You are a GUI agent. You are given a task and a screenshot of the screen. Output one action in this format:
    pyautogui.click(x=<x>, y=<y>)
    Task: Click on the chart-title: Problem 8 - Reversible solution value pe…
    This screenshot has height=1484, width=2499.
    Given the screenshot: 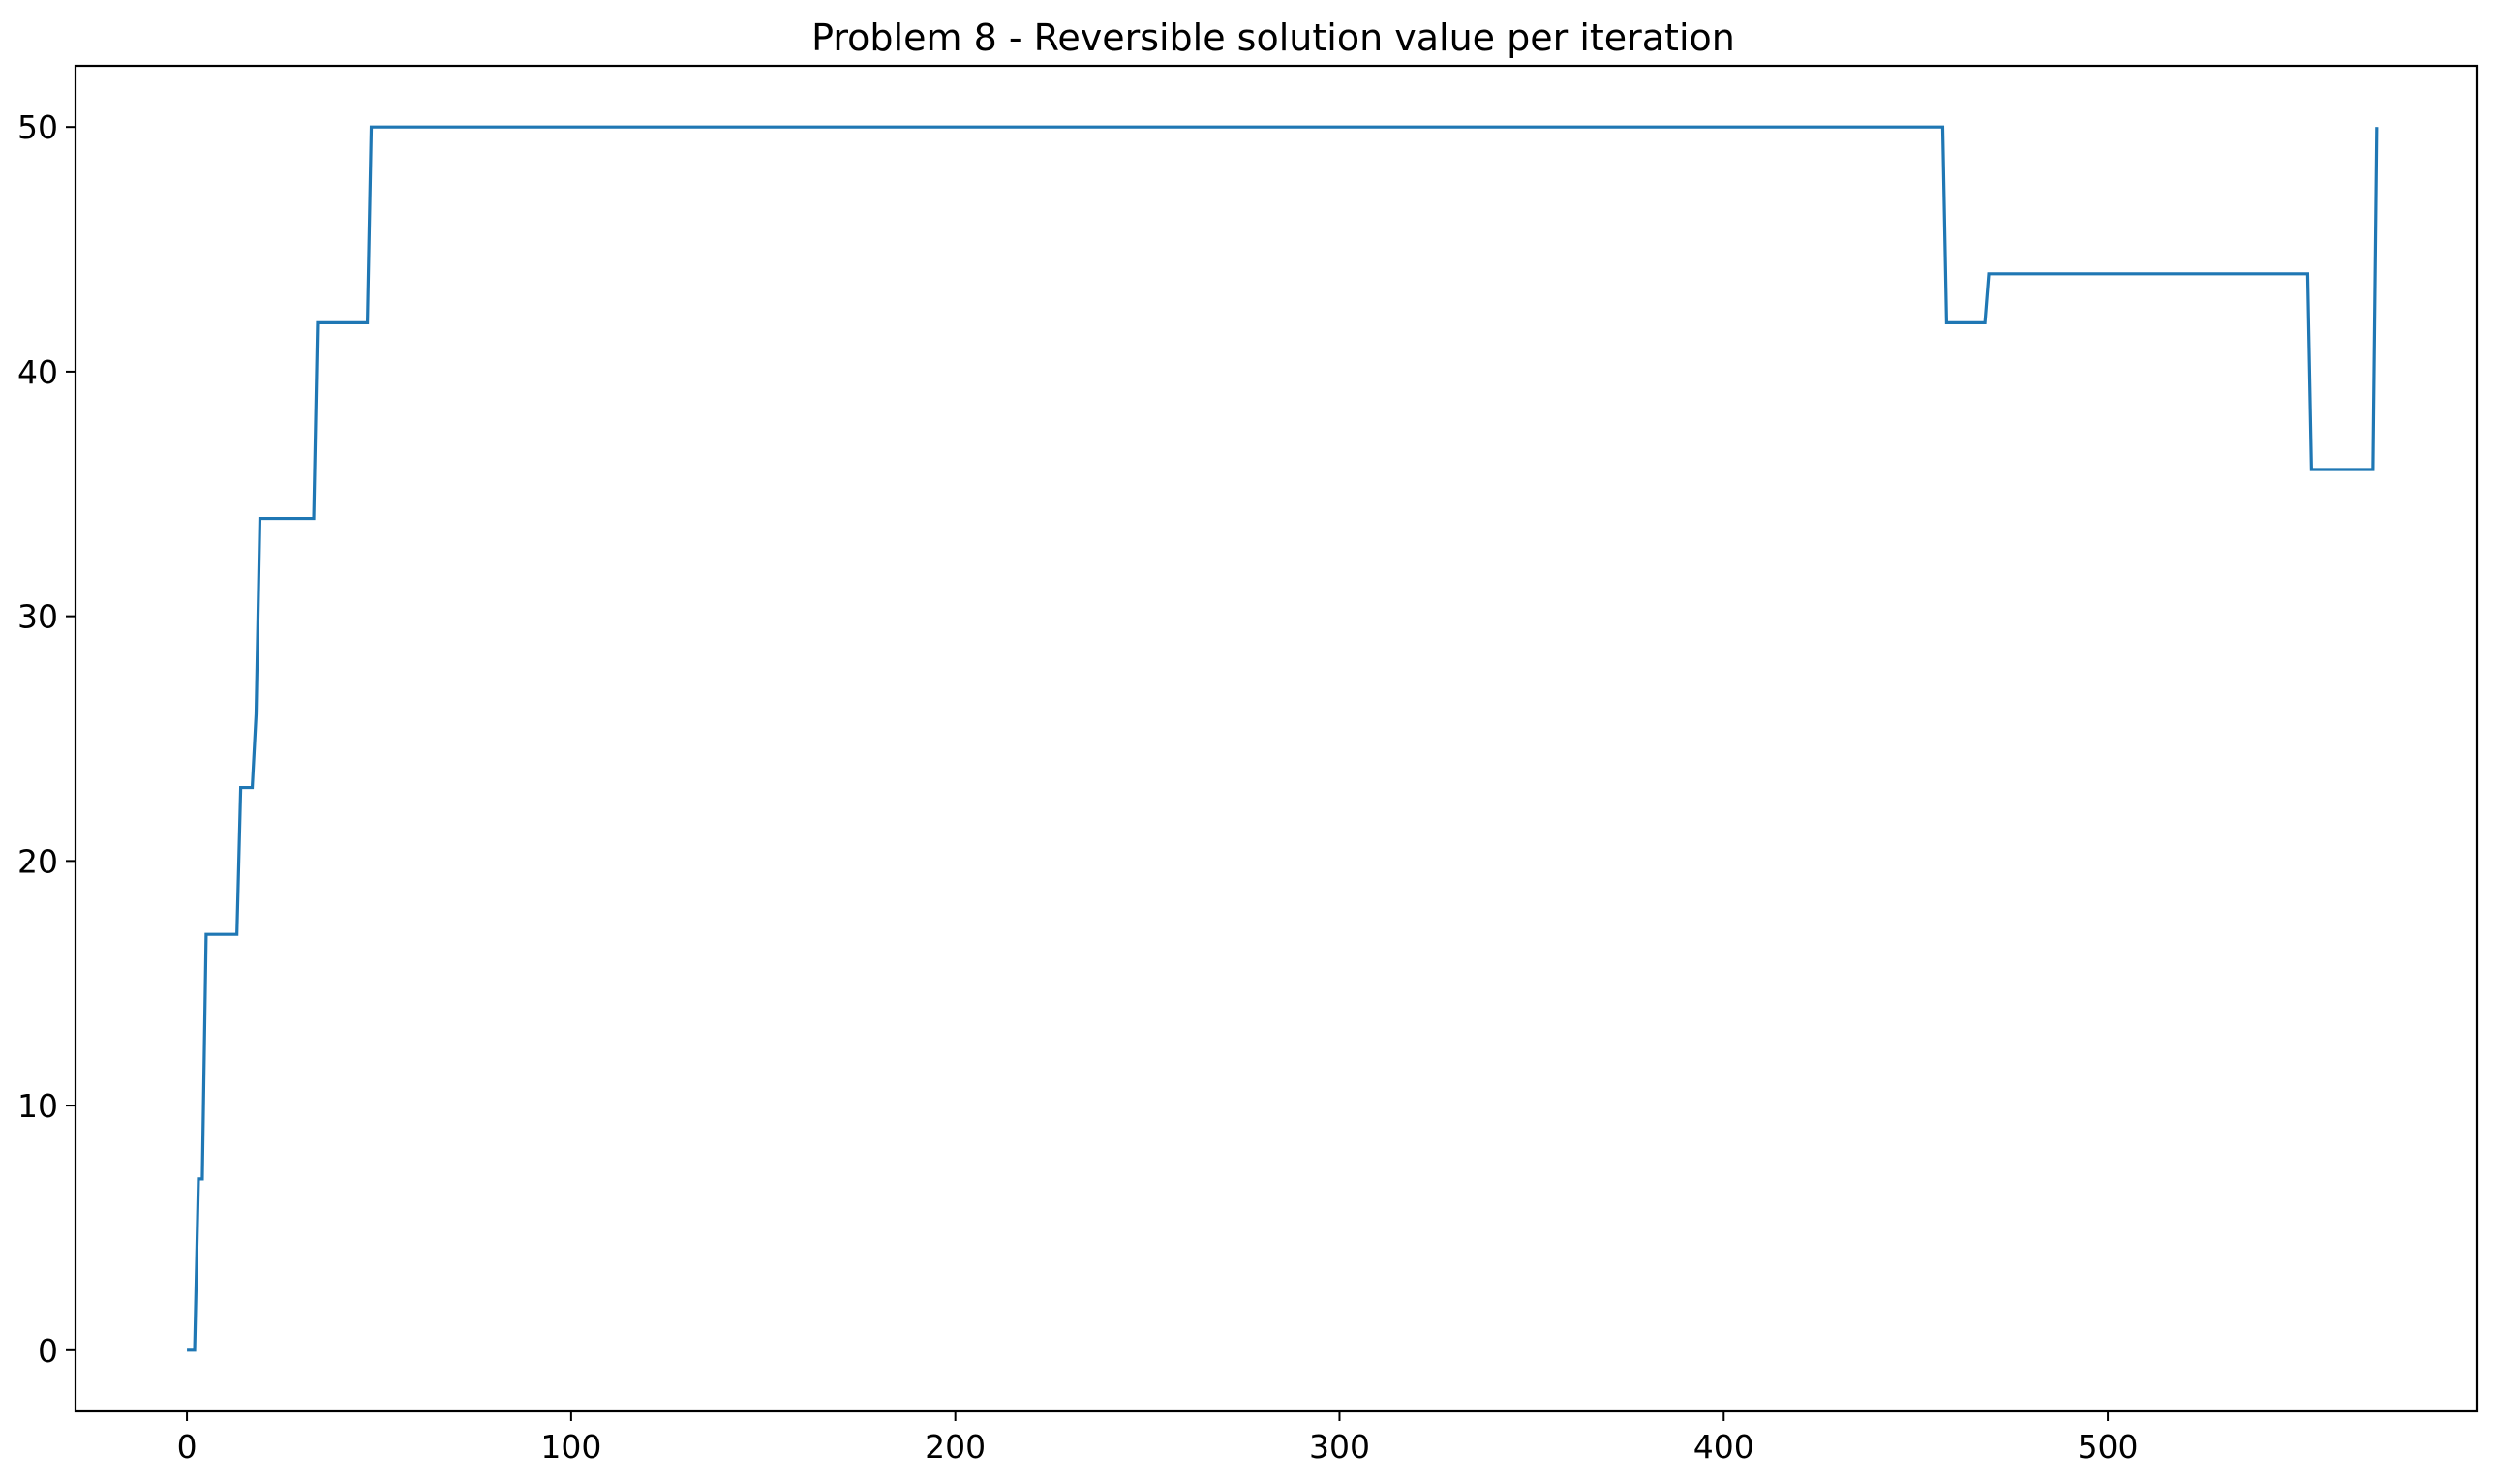 What is the action you would take?
    pyautogui.click(x=1273, y=37)
    